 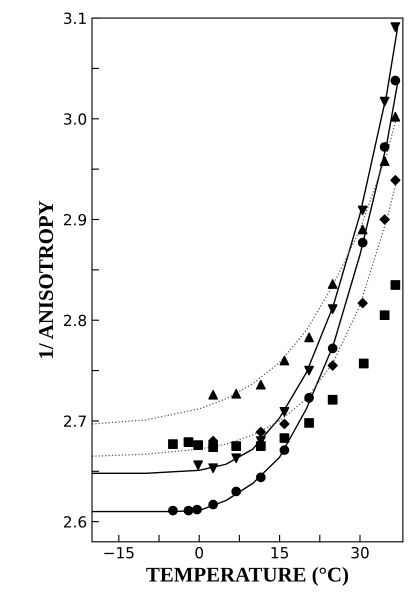 I want to click on y-tick-label: 2.9, so click(x=75, y=220).